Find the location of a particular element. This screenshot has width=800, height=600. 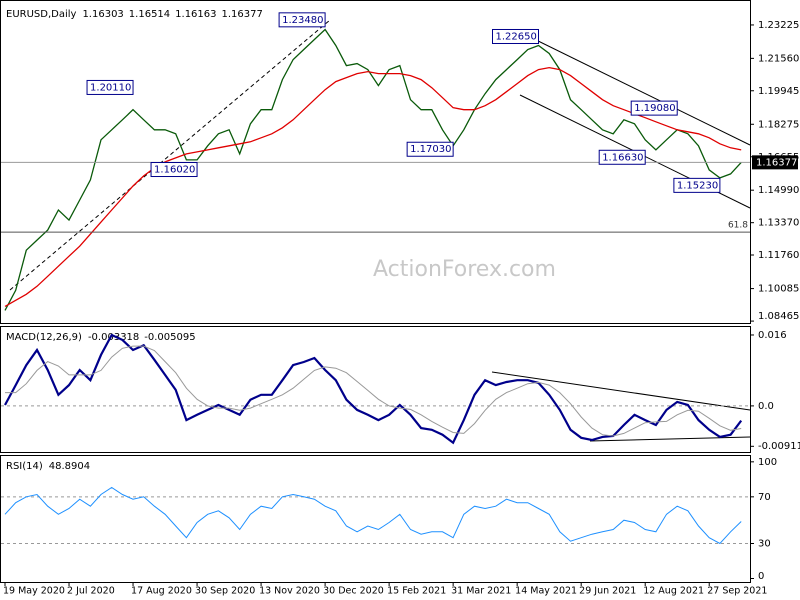

annotation-label: 1.22650 is located at coordinates (516, 36).